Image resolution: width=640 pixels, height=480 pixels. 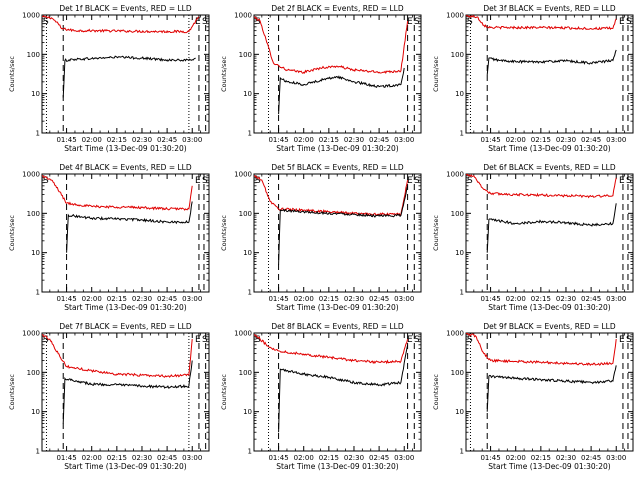 I want to click on chart-title: Det 5f BLACK = Events, RED = LLD, so click(x=337, y=167).